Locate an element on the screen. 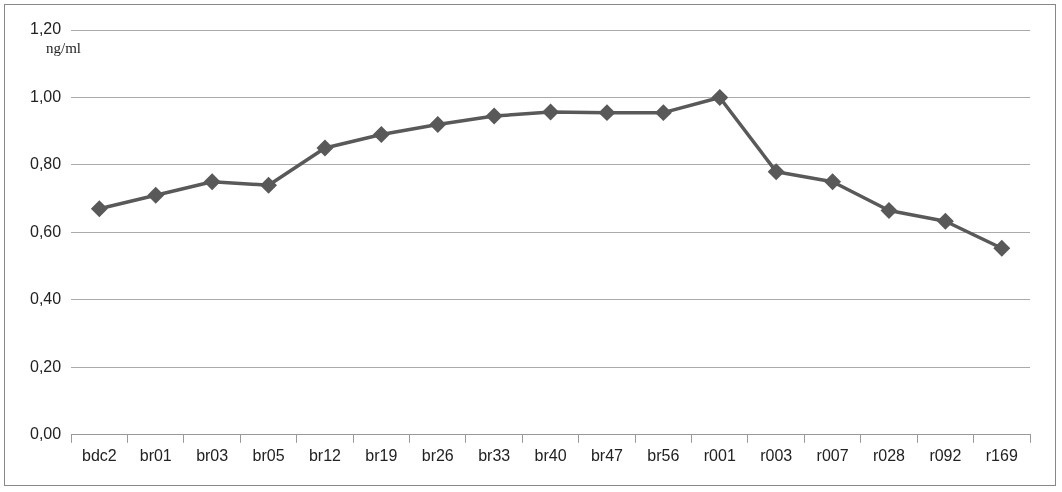 The width and height of the screenshot is (1062, 492). x-tick-label: br47 is located at coordinates (607, 455).